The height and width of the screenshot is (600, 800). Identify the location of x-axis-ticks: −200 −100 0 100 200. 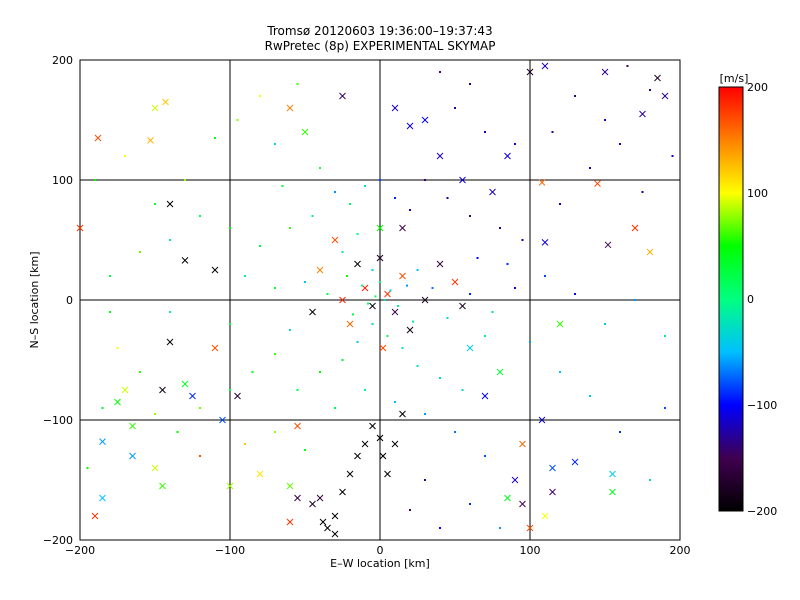
(378, 550).